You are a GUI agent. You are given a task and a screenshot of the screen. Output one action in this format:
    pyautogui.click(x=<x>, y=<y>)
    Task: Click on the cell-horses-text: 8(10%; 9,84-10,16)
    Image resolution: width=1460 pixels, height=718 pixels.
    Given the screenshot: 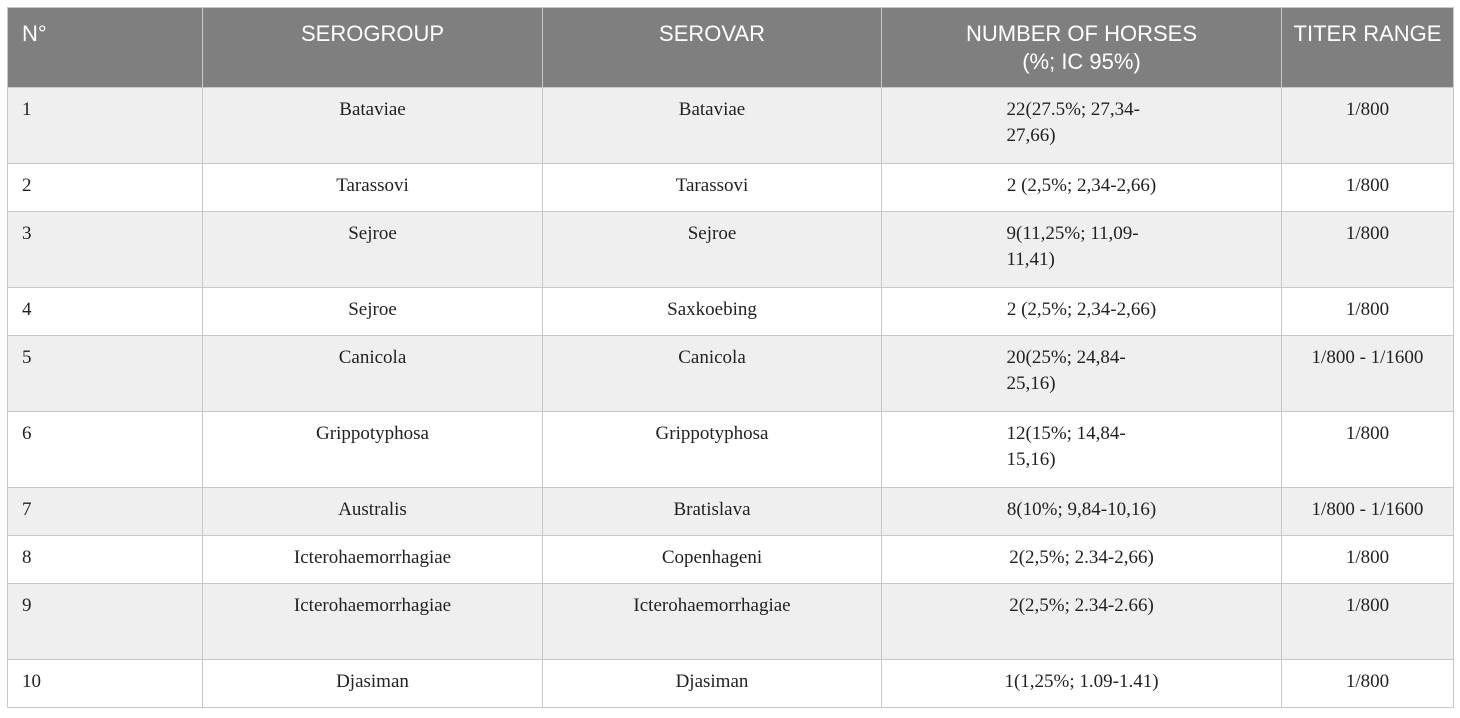 What is the action you would take?
    pyautogui.click(x=1081, y=509)
    